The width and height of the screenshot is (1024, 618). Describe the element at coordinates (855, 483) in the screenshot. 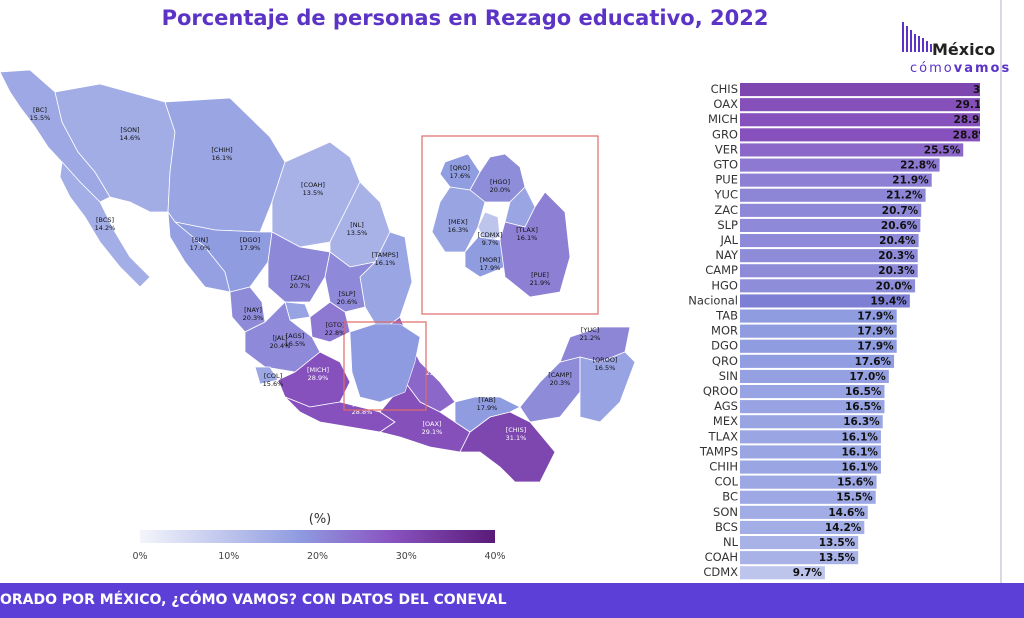

I see `bar-value-label: 15.6%` at that location.